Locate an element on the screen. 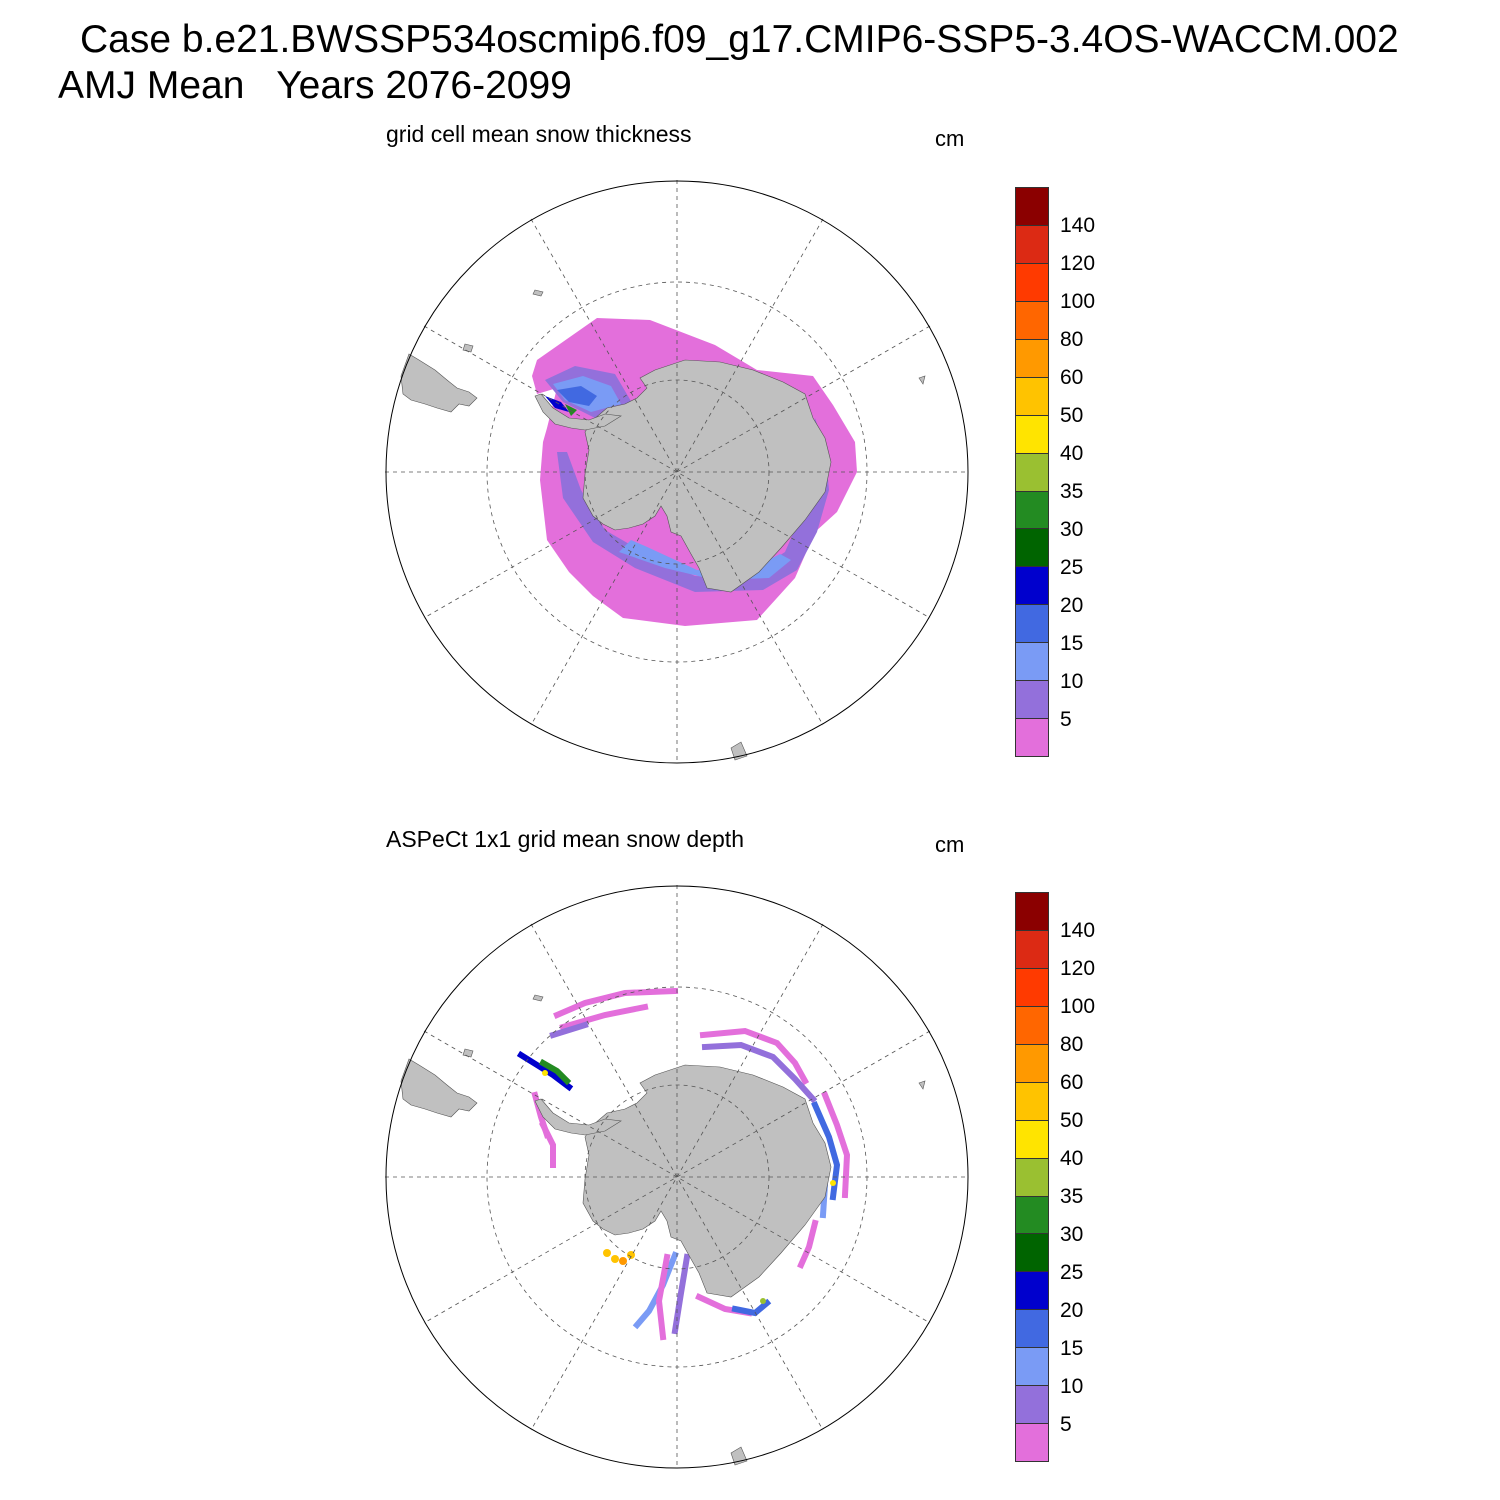  cbar2-label-25: 25 is located at coordinates (1072, 1272).